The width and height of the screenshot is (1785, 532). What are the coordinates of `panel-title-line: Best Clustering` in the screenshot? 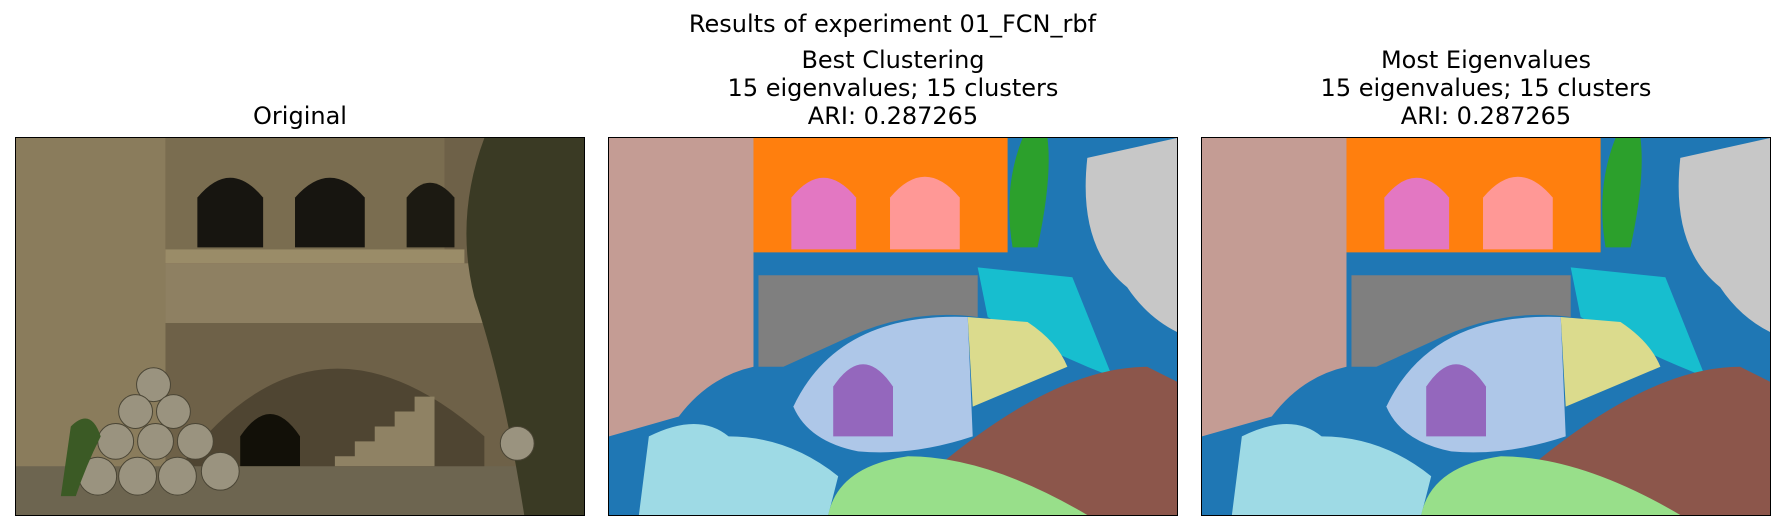 It's located at (893, 60).